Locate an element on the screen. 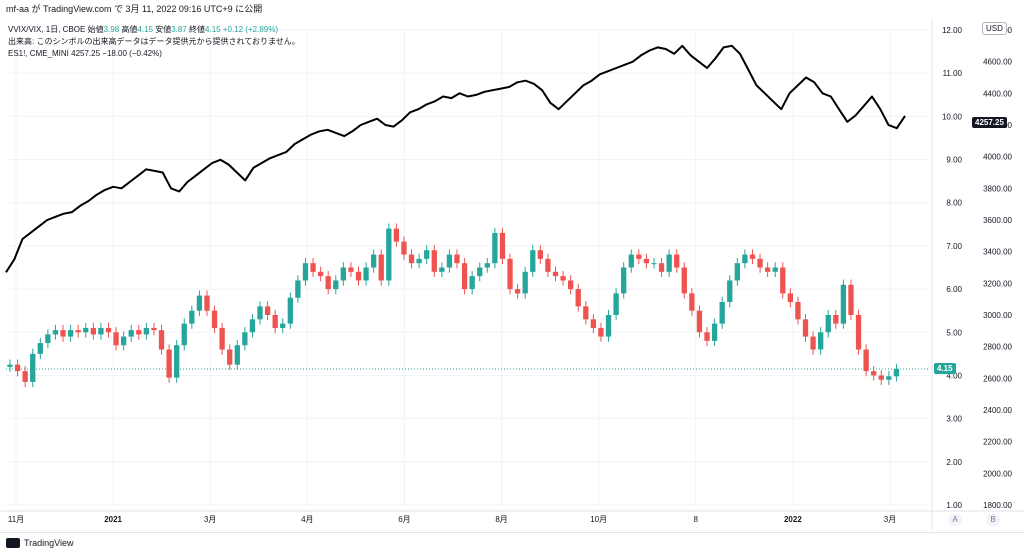 Image resolution: width=1024 pixels, height=556 pixels. es-last-price-badge: 4257.25 is located at coordinates (989, 122).